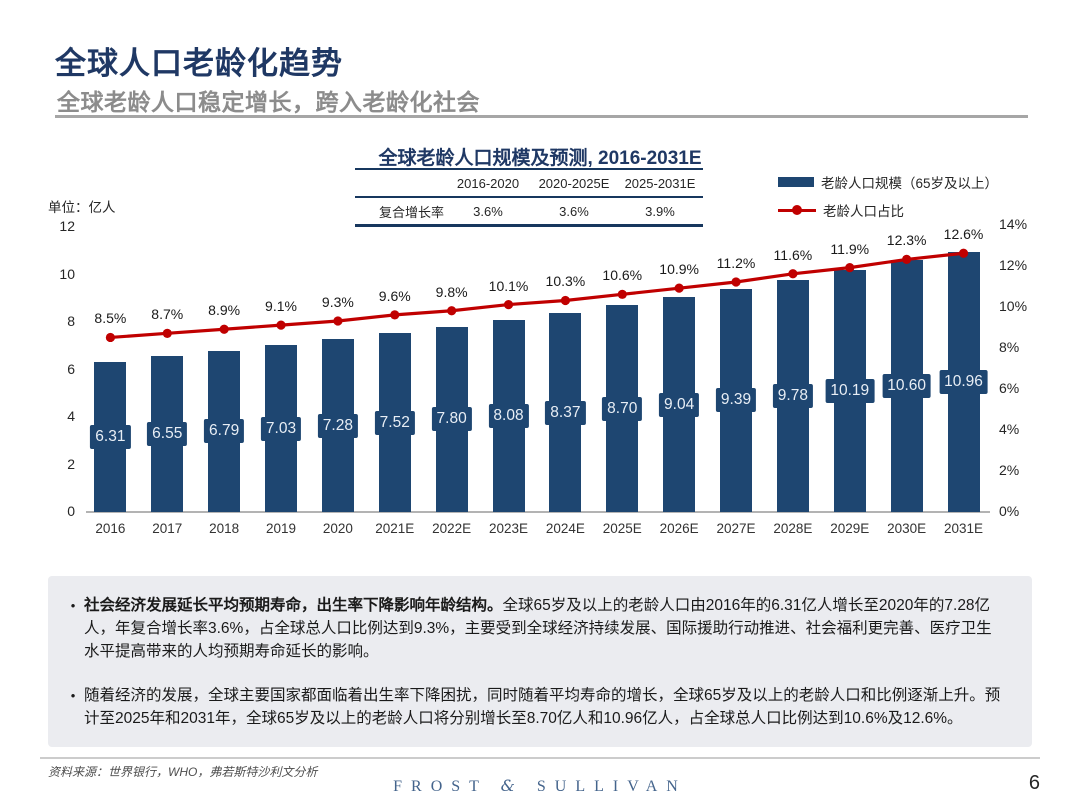  I want to click on x-axis-label: 2022E, so click(452, 528).